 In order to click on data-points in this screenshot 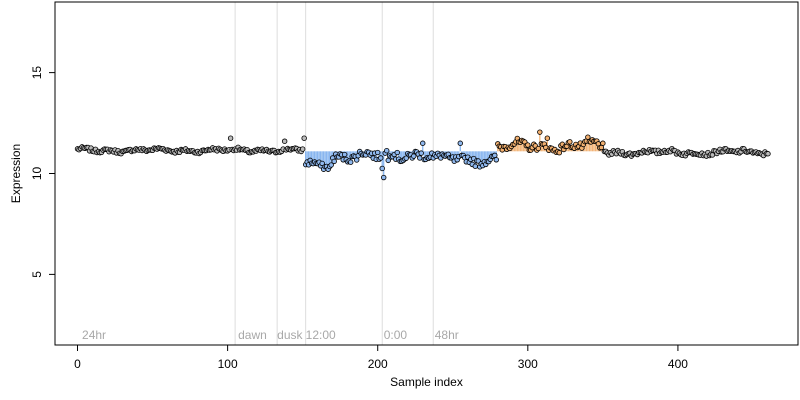, I will do `click(422, 155)`.